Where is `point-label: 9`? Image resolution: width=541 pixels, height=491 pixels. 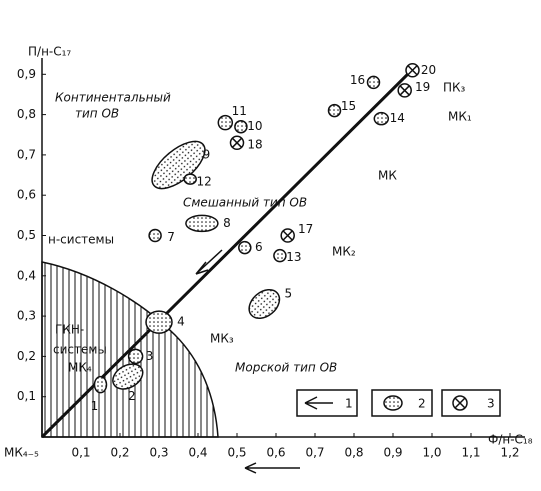
point-label: 9 is located at coordinates (207, 154).